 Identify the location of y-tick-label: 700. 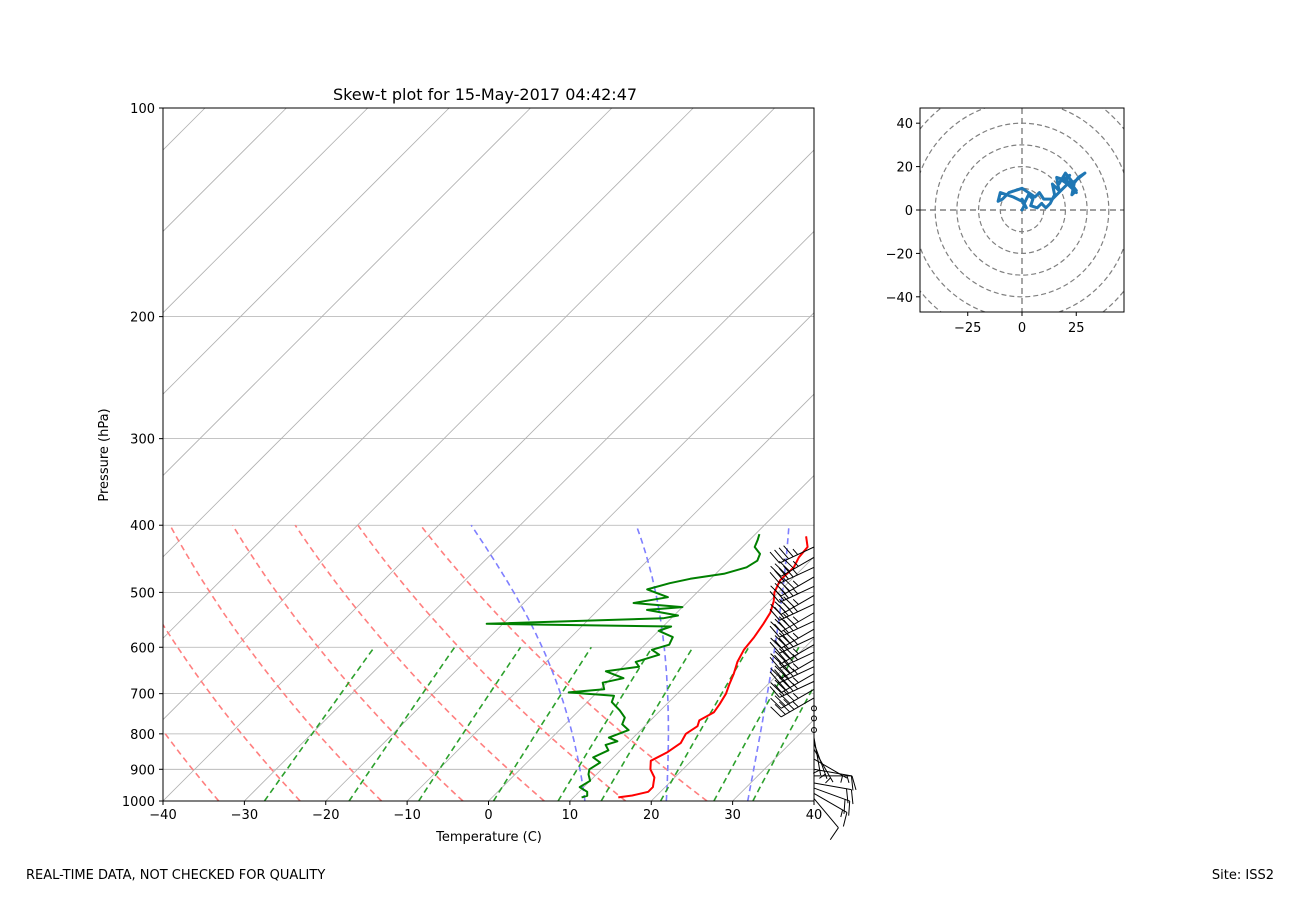
(142, 695).